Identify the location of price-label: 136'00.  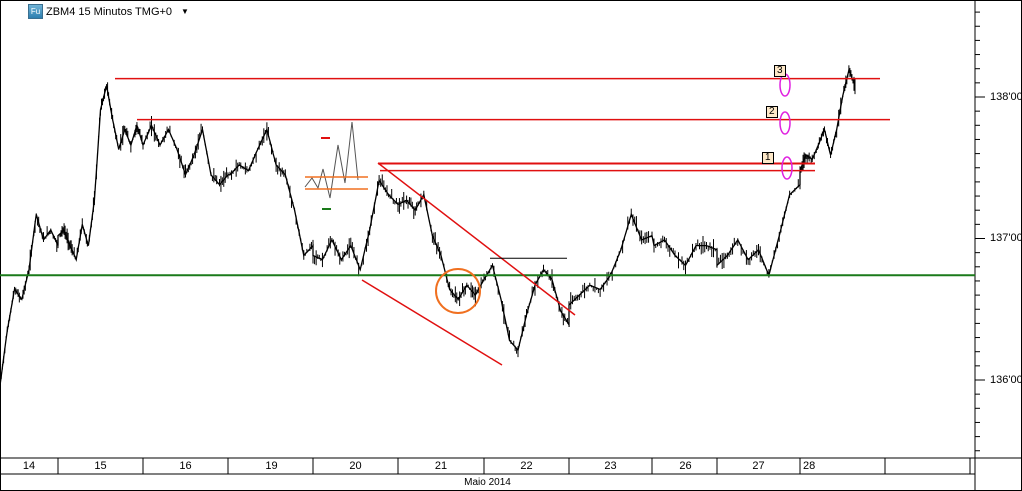
(1006, 380).